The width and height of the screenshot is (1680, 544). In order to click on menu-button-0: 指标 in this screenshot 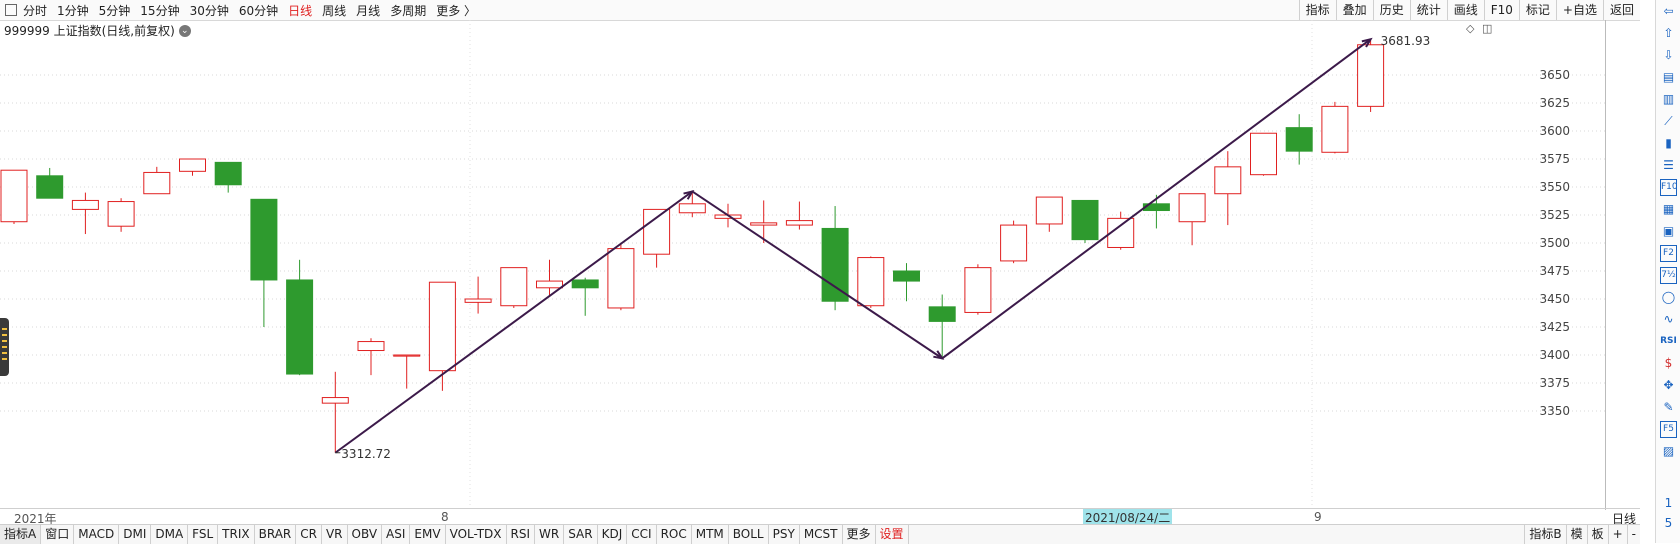, I will do `click(1317, 10)`.